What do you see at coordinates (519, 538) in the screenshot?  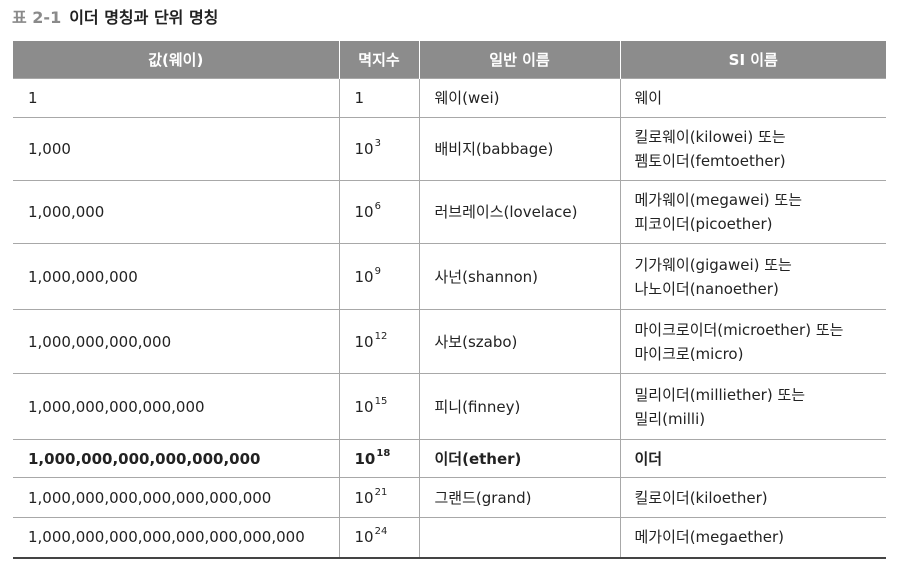 I see `cell-common-name` at bounding box center [519, 538].